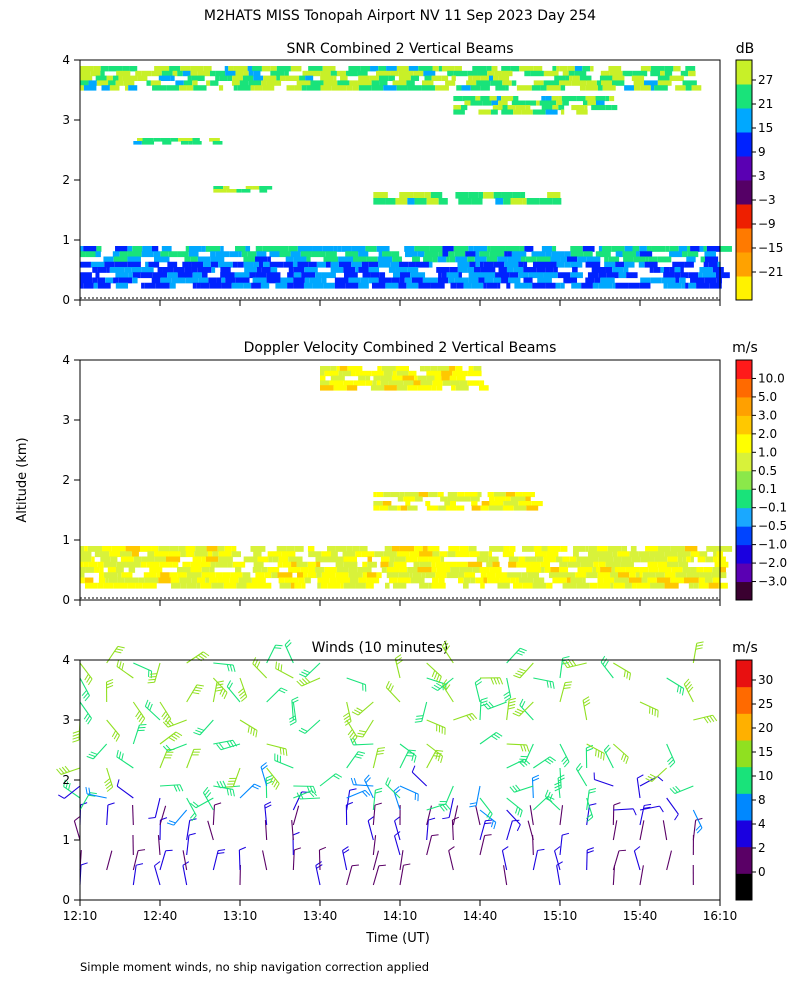 Image resolution: width=800 pixels, height=1000 pixels. Describe the element at coordinates (772, 582) in the screenshot. I see `colorbar-tick-label: −3.0` at that location.